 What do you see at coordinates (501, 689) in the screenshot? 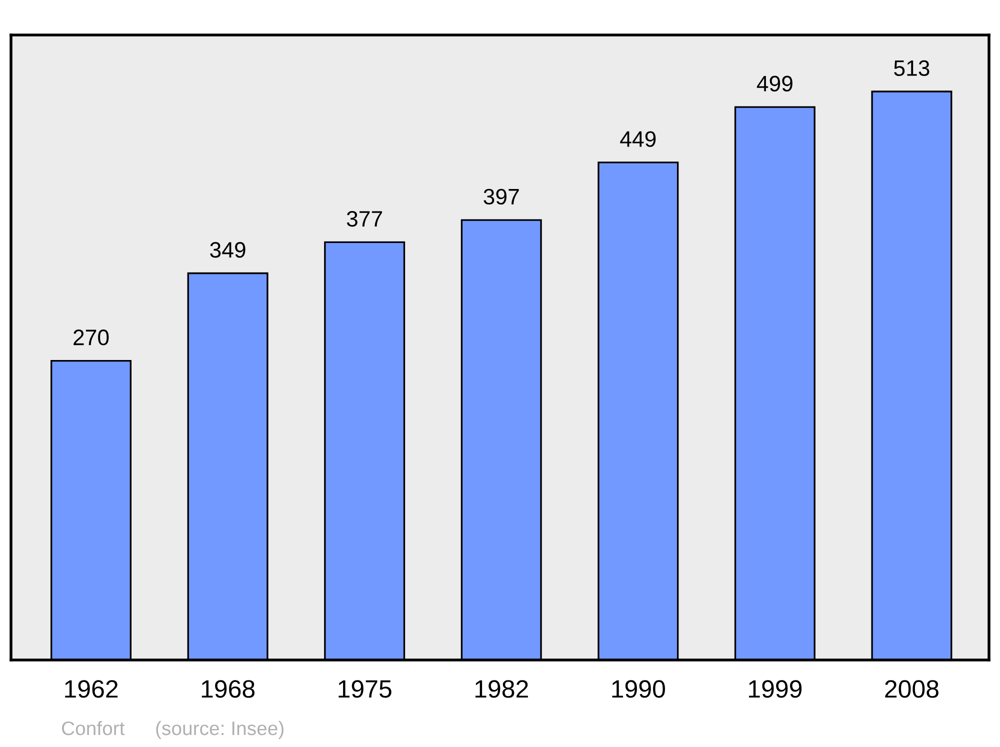
I see `x-tick-label: 1982` at bounding box center [501, 689].